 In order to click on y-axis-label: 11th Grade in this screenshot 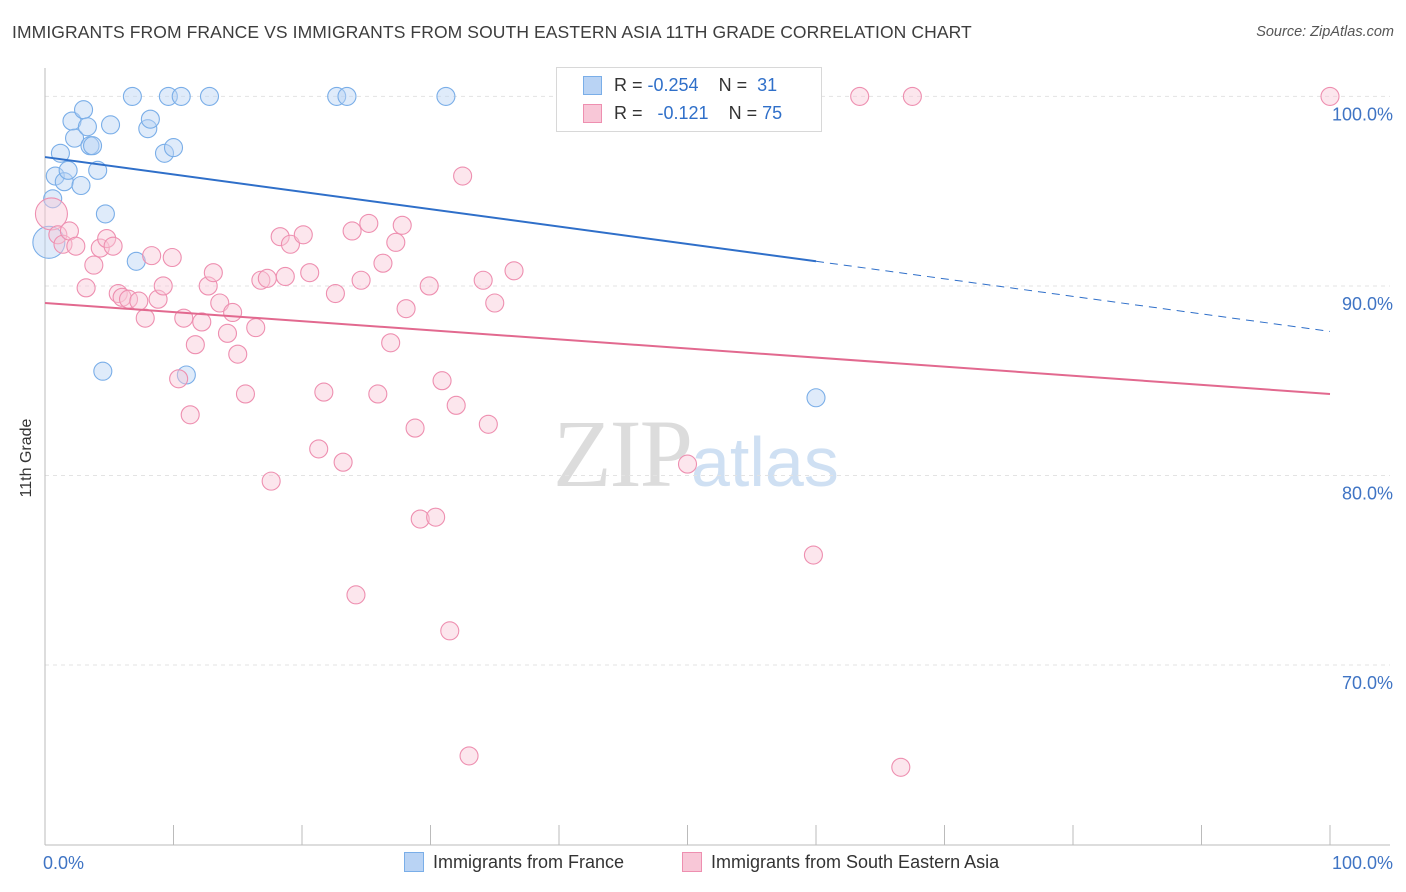, I will do `click(26, 458)`.